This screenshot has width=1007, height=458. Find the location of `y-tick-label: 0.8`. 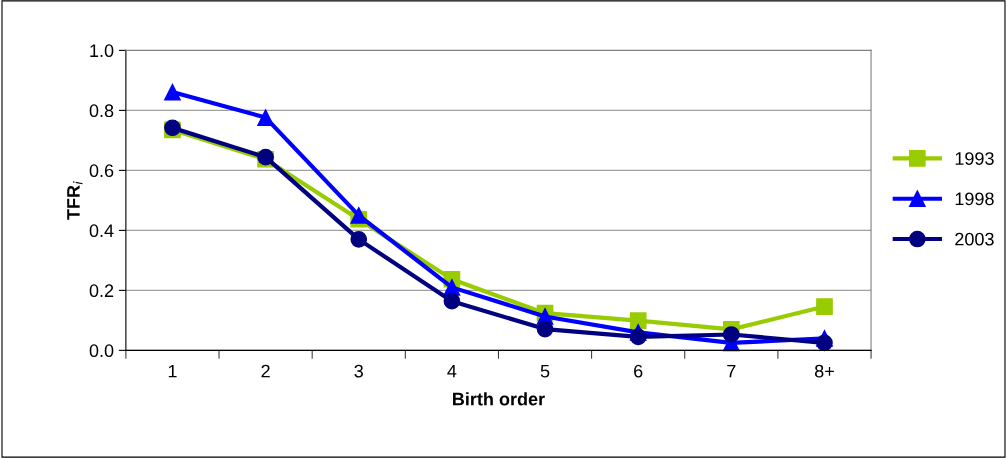

y-tick-label: 0.8 is located at coordinates (101, 111).